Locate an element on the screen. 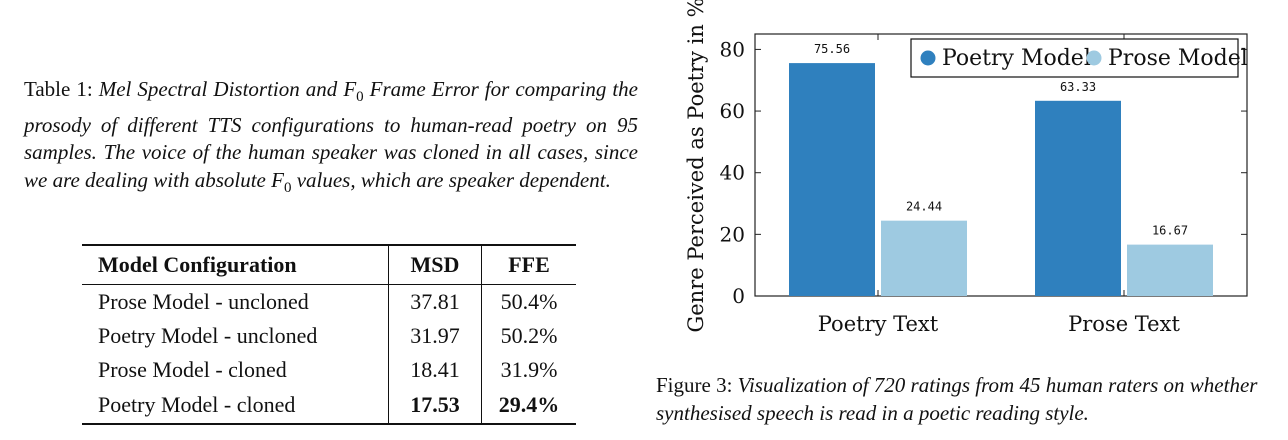  cell-config: Prose Model - uncloned is located at coordinates (203, 301).